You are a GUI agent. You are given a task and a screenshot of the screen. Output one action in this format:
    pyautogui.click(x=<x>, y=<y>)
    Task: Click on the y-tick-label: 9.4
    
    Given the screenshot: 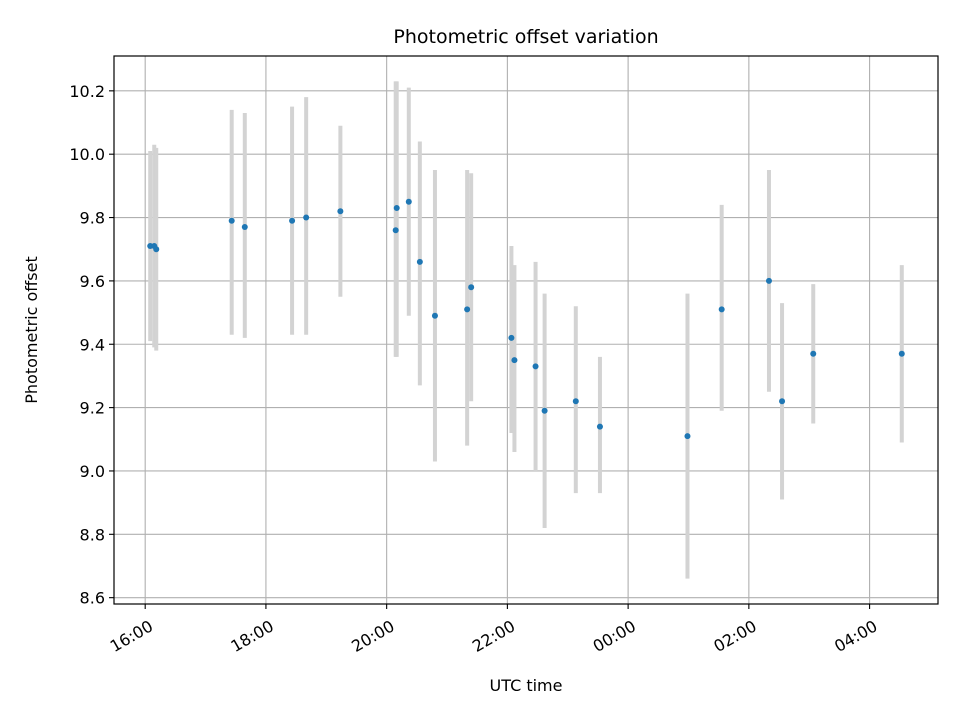 What is the action you would take?
    pyautogui.click(x=92, y=344)
    